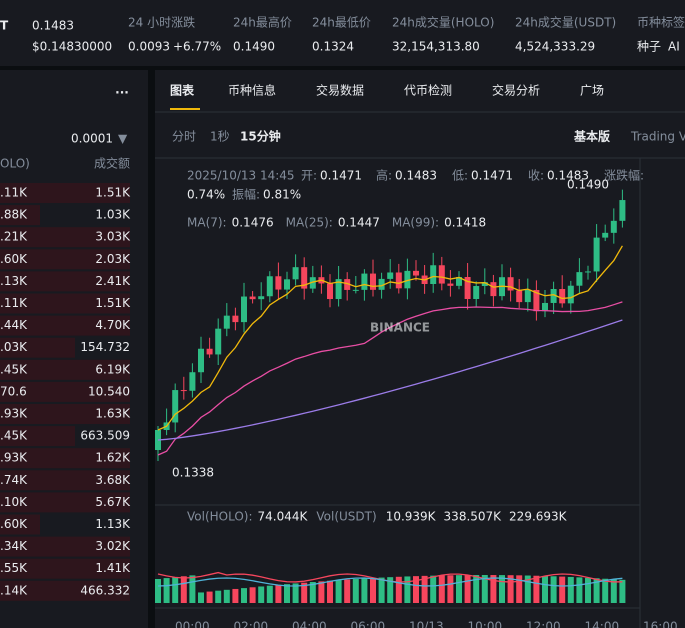  Describe the element at coordinates (460, 176) in the screenshot. I see `ohlc-label: 低:` at that location.